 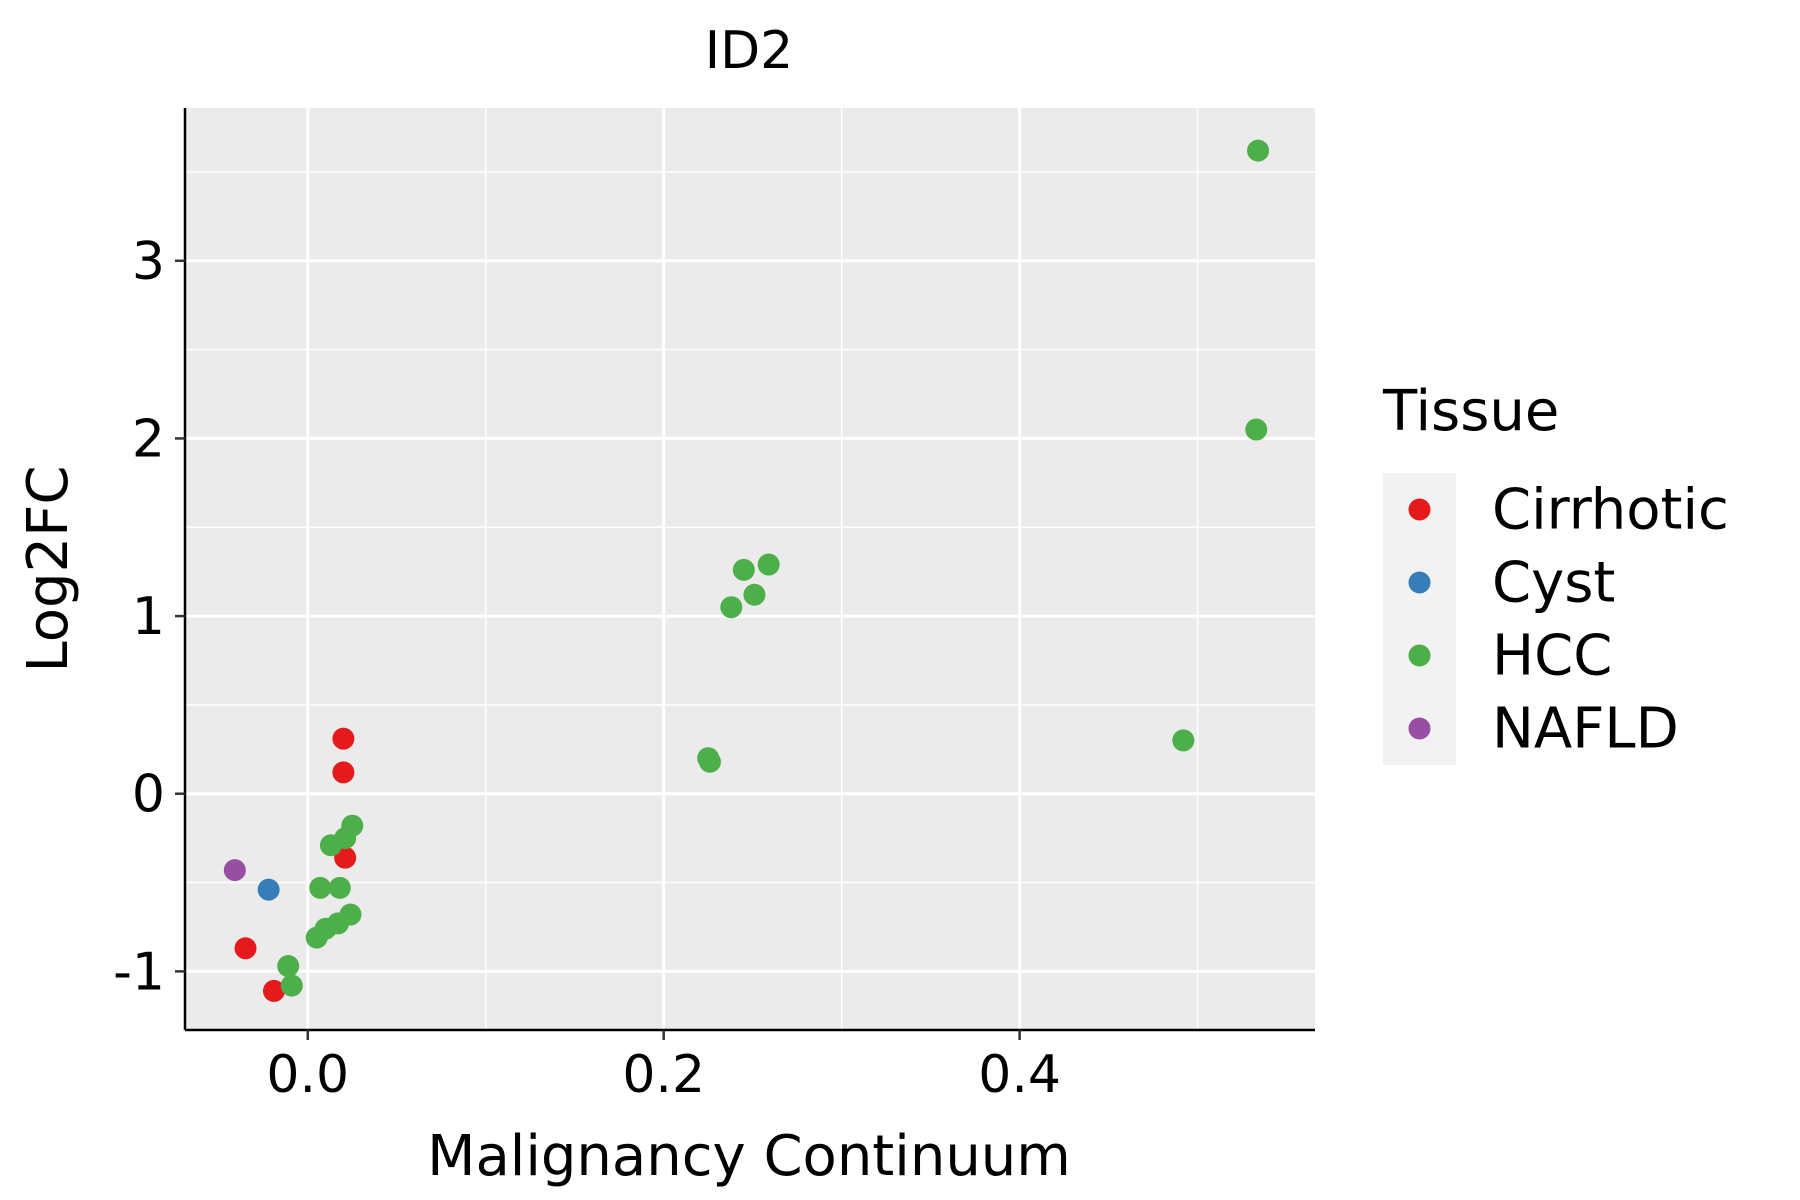 I want to click on legend-key-cirrhotic, so click(x=1419, y=509).